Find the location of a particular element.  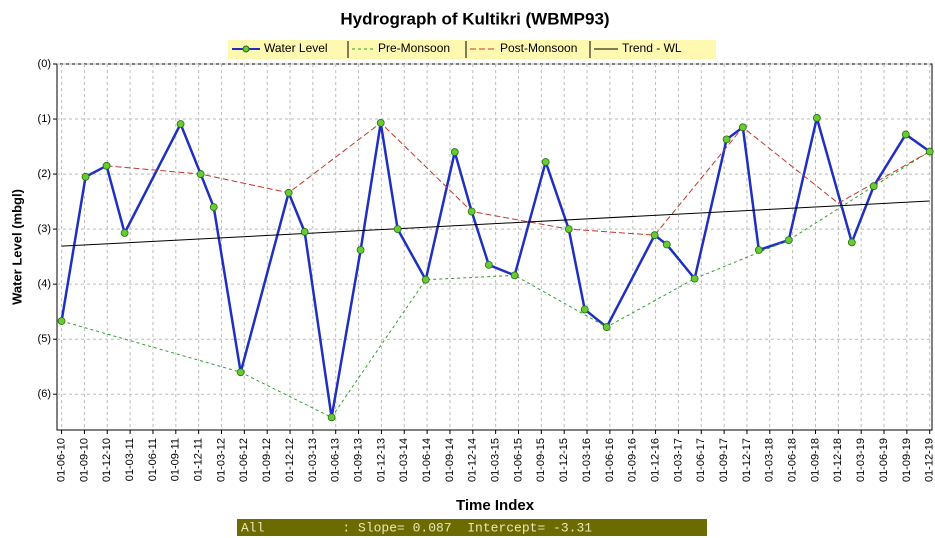

x-tick-label: 01-12-17 is located at coordinates (747, 460).